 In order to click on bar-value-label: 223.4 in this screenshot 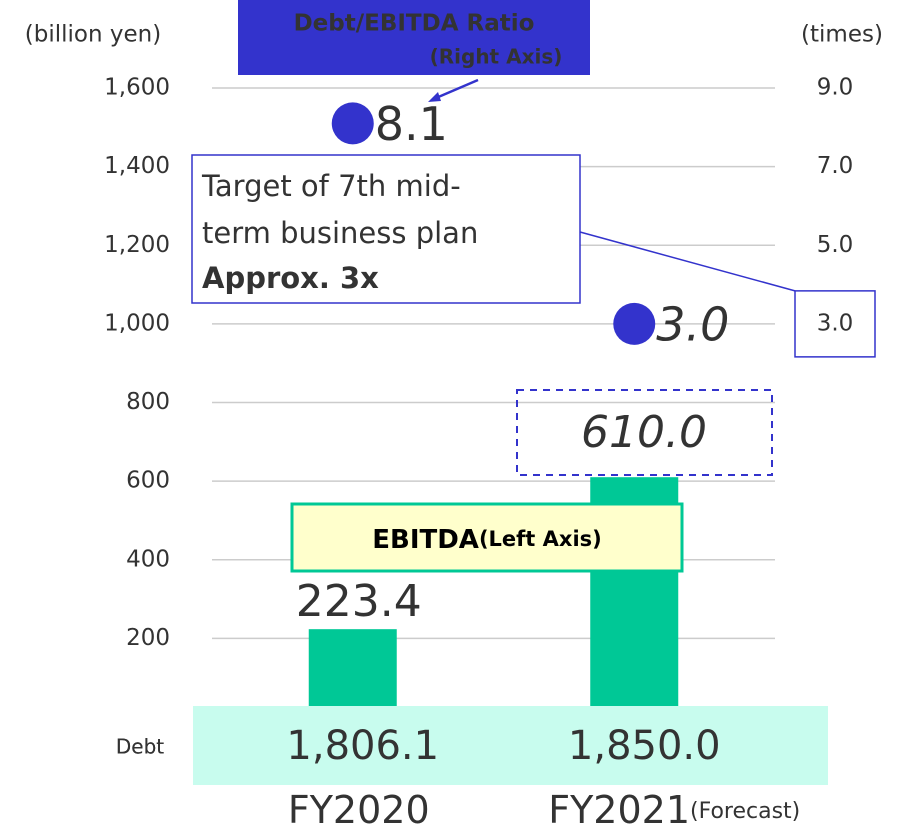, I will do `click(359, 601)`.